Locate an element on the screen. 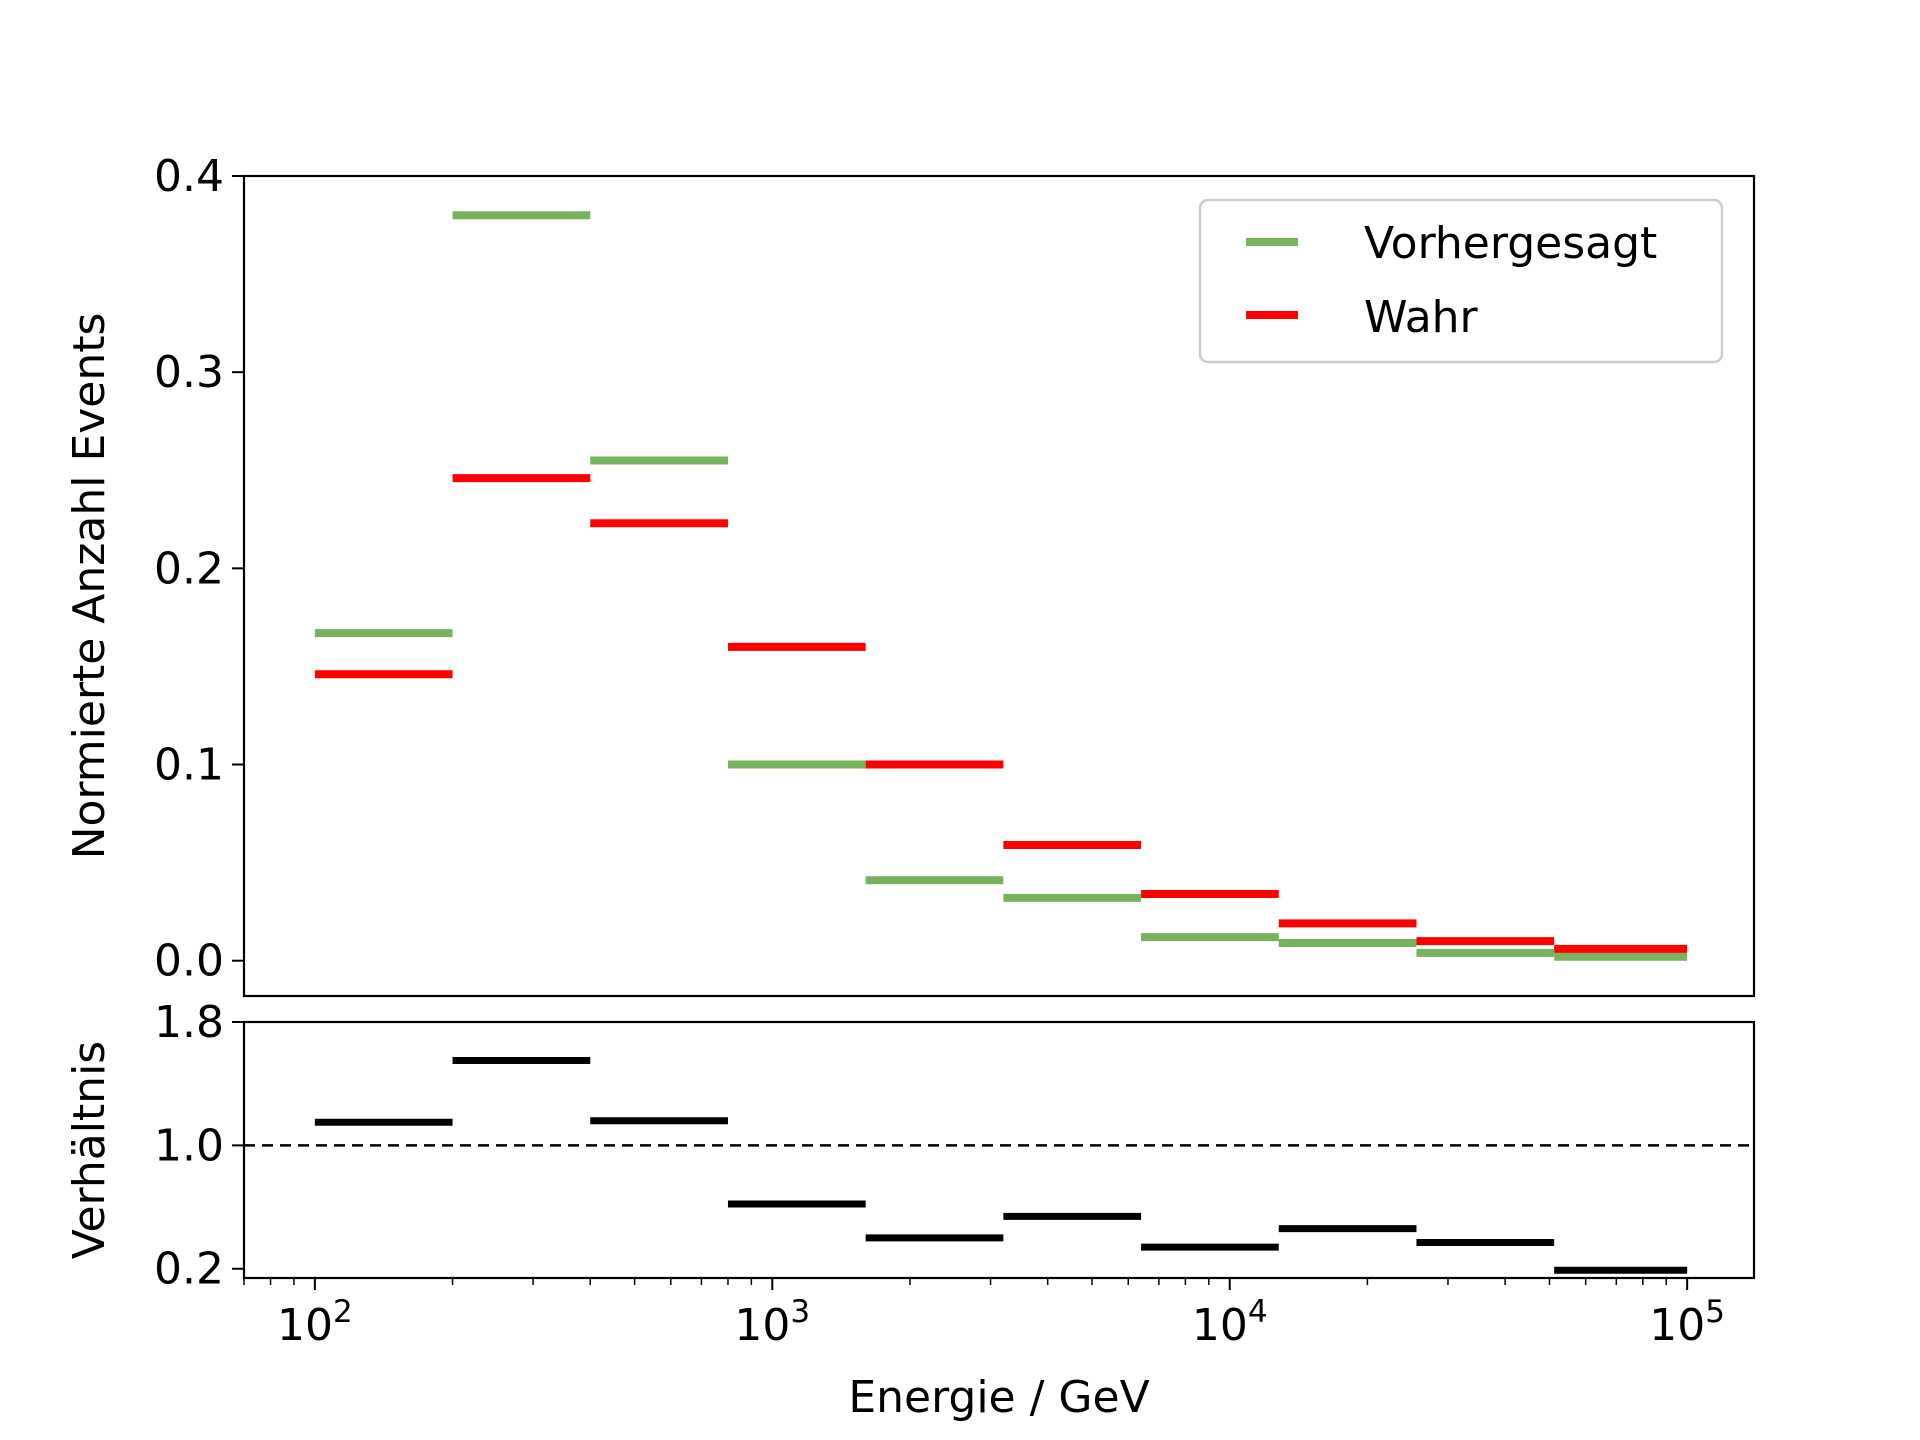 The image size is (1920, 1440). ratio-plot-frame is located at coordinates (999, 1150).